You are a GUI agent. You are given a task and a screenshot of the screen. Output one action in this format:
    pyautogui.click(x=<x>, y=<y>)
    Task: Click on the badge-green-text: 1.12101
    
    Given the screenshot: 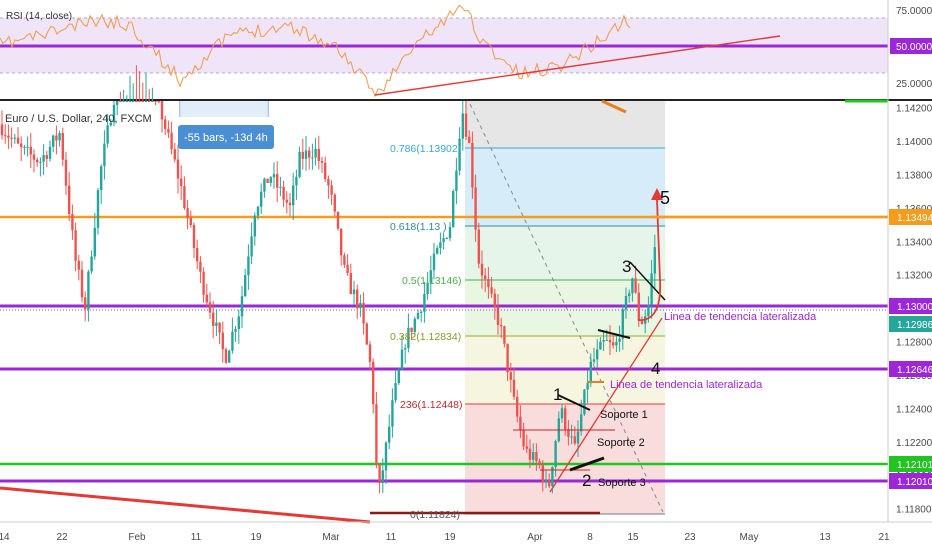 What is the action you would take?
    pyautogui.click(x=914, y=465)
    